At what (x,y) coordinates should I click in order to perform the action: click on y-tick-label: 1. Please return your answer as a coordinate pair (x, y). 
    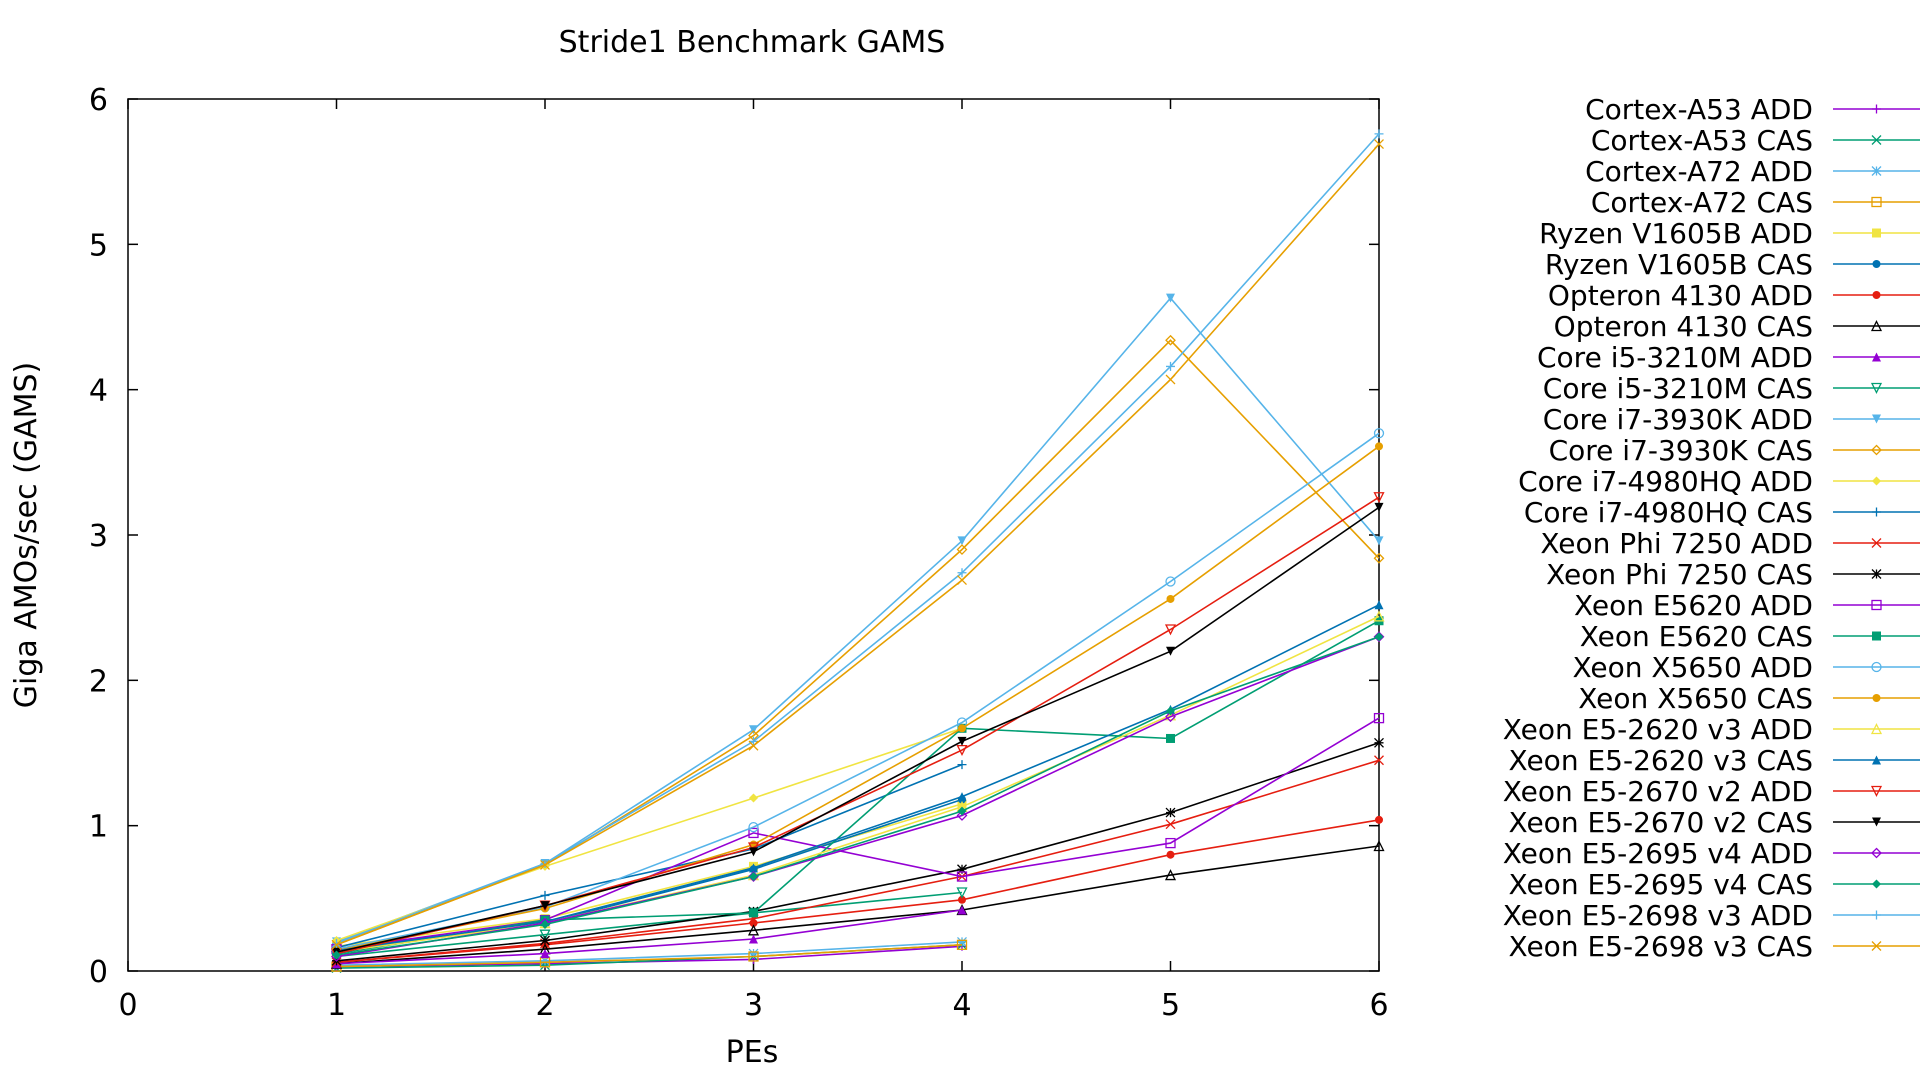
    Looking at the image, I should click on (98, 827).